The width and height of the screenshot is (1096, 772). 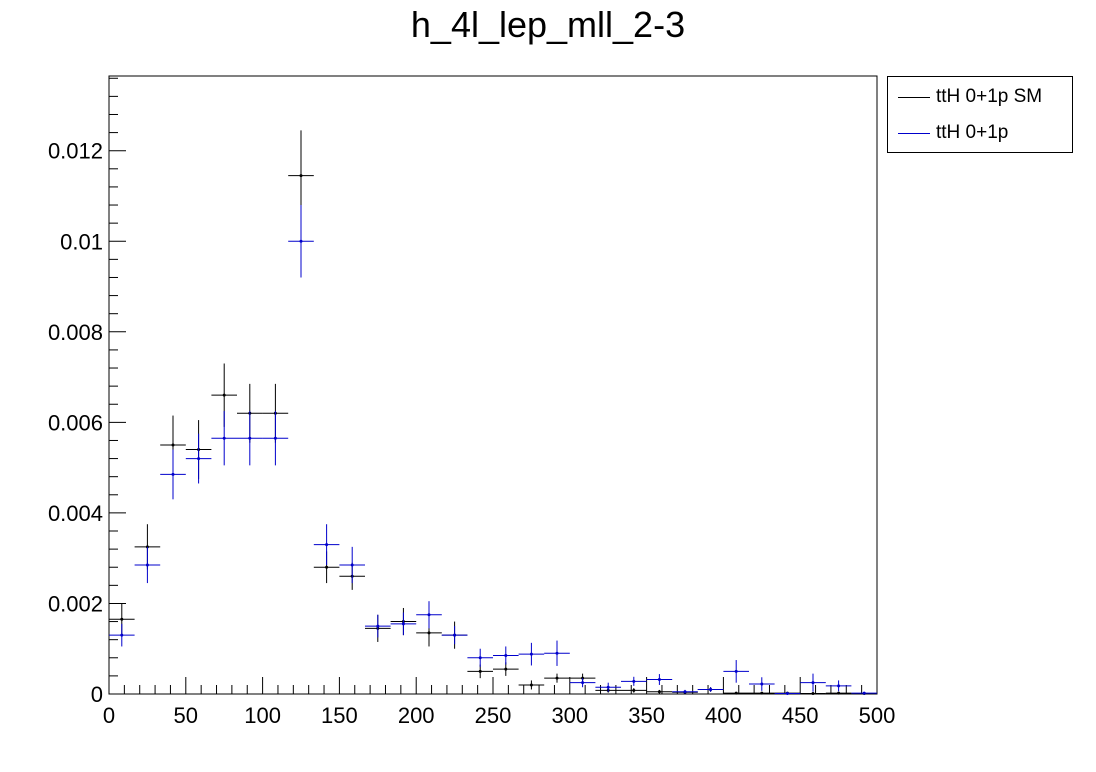 What do you see at coordinates (569, 715) in the screenshot?
I see `x-tick-label: 300` at bounding box center [569, 715].